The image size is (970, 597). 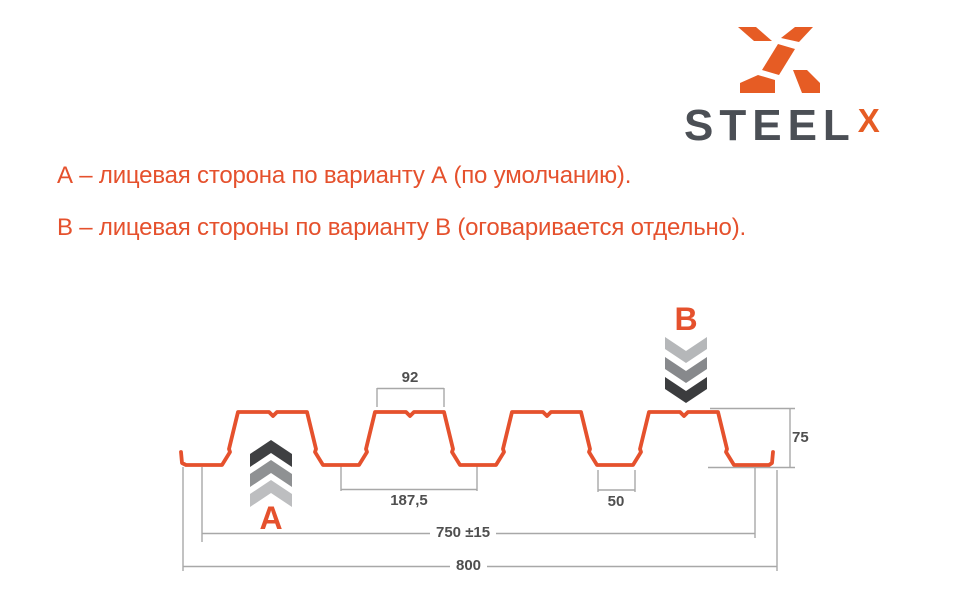 I want to click on brand-sup-x: X, so click(x=868, y=120).